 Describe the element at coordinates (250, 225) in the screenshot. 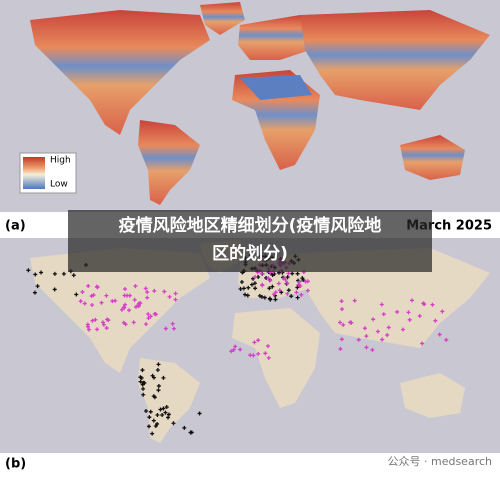

I see `overlay-title-line: 疫情风险地区精细划分(疫情风险地` at that location.